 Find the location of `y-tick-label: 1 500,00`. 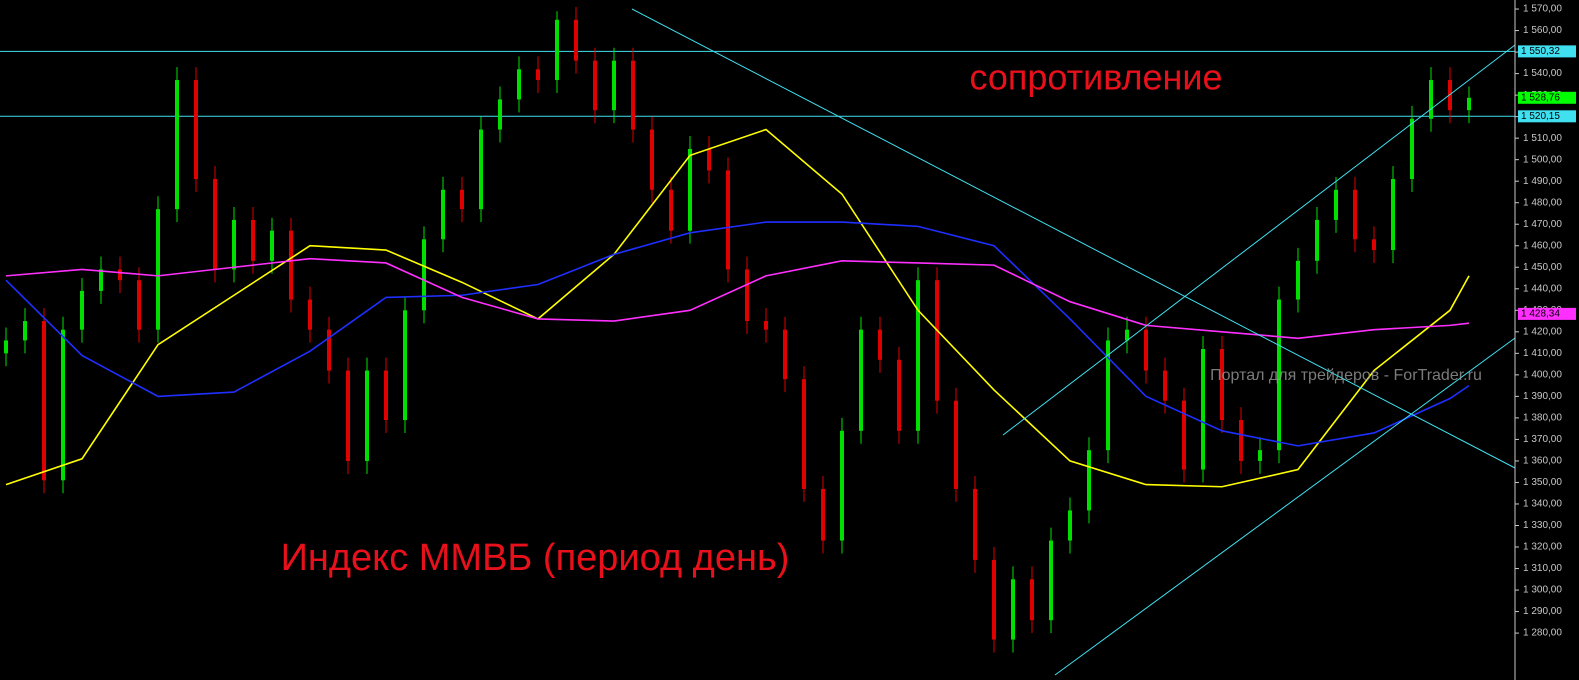

y-tick-label: 1 500,00 is located at coordinates (1542, 159).